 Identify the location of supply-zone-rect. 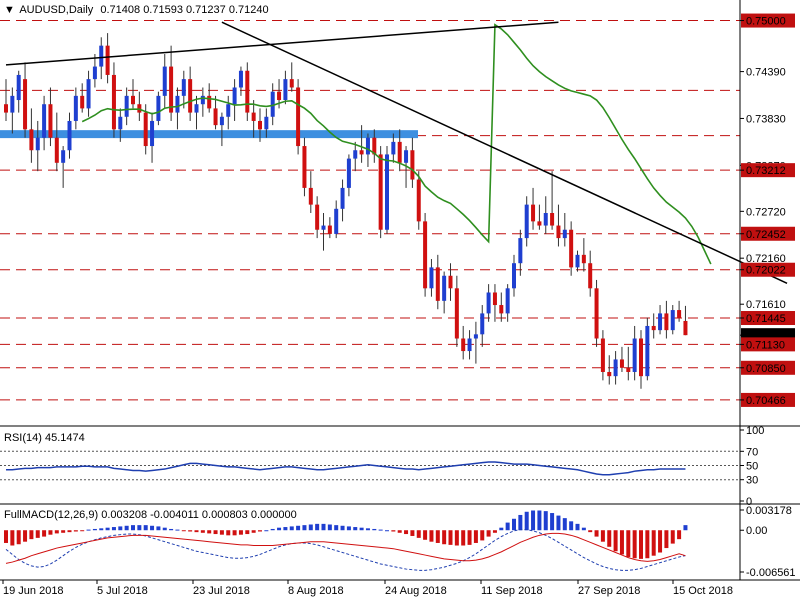
(209, 134).